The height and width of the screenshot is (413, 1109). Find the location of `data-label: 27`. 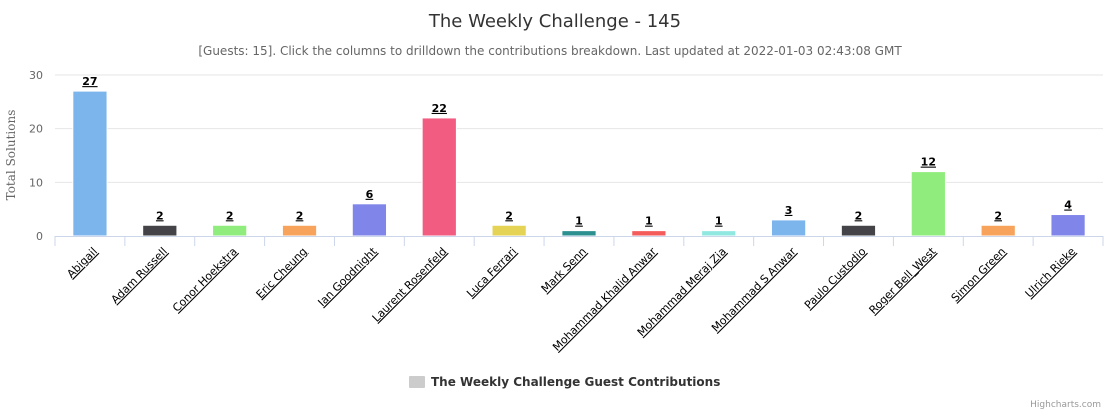

data-label: 27 is located at coordinates (89, 81).